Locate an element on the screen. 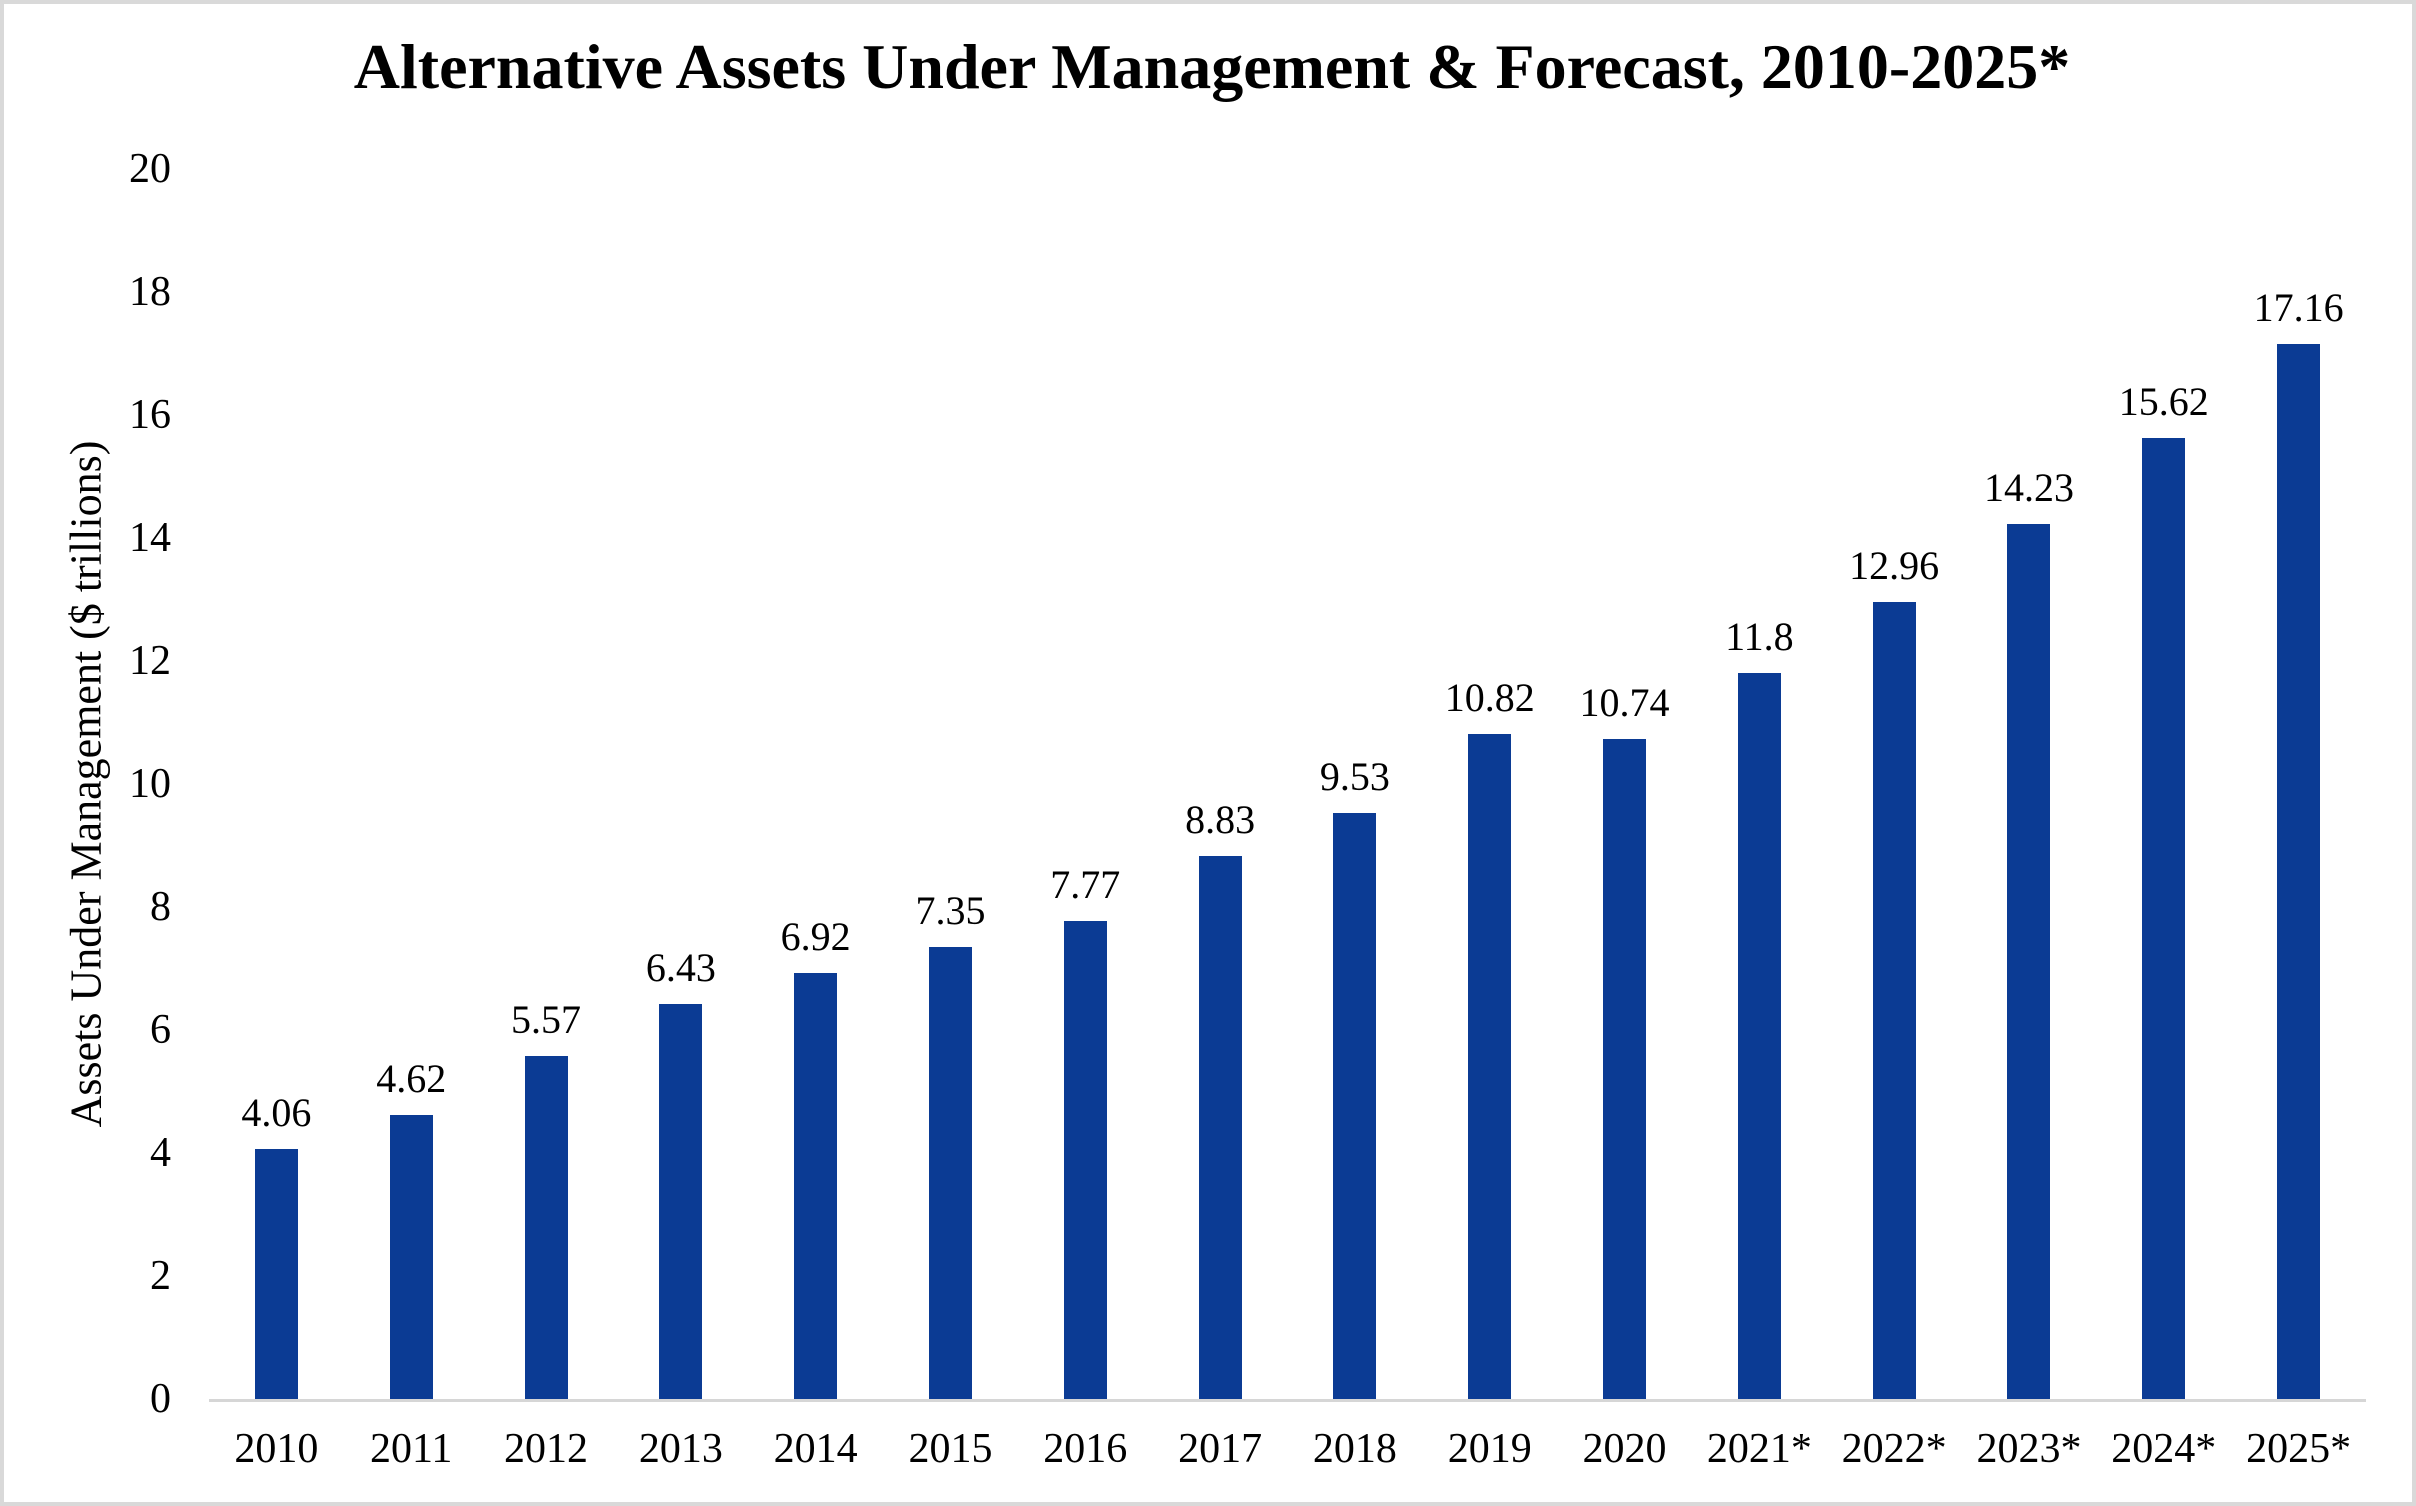  x-tick-label: 2016 is located at coordinates (1085, 1449).